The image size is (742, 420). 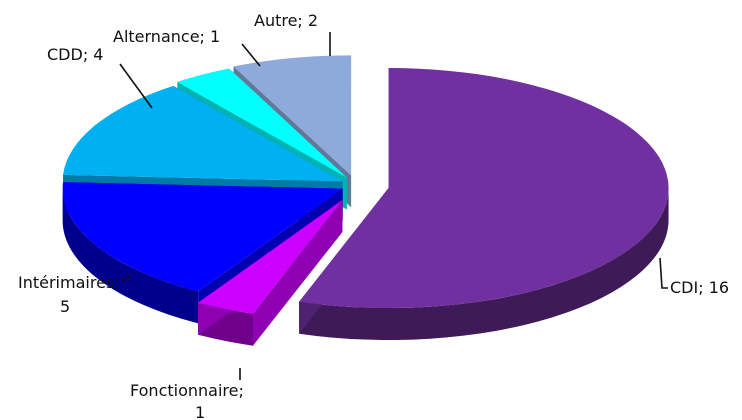 What do you see at coordinates (286, 20) in the screenshot?
I see `label-autre: Autre; 2` at bounding box center [286, 20].